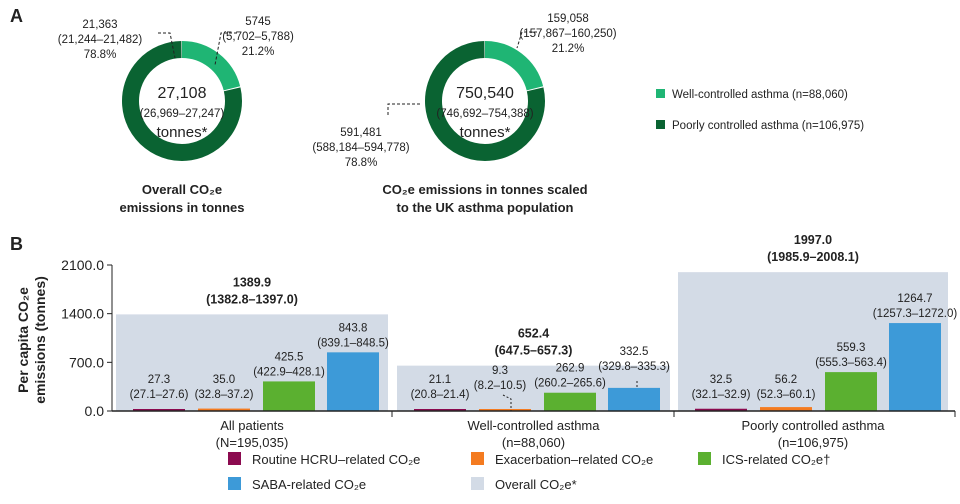 The width and height of the screenshot is (960, 504). Describe the element at coordinates (258, 37) in the screenshot. I see `annotation-well: (5,702–5,788)` at that location.